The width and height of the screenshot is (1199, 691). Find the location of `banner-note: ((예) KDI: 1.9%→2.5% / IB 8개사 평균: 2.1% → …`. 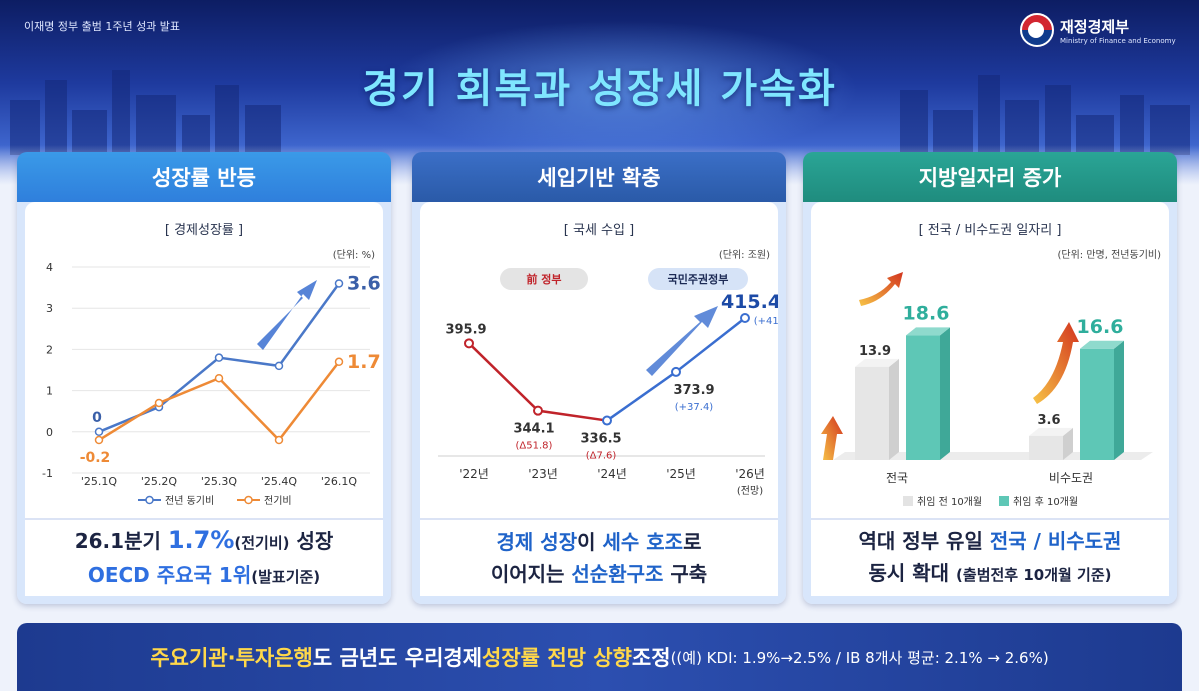

banner-note: ((예) KDI: 1.9%→2.5% / IB 8개사 평균: 2.1% → … is located at coordinates (859, 657).